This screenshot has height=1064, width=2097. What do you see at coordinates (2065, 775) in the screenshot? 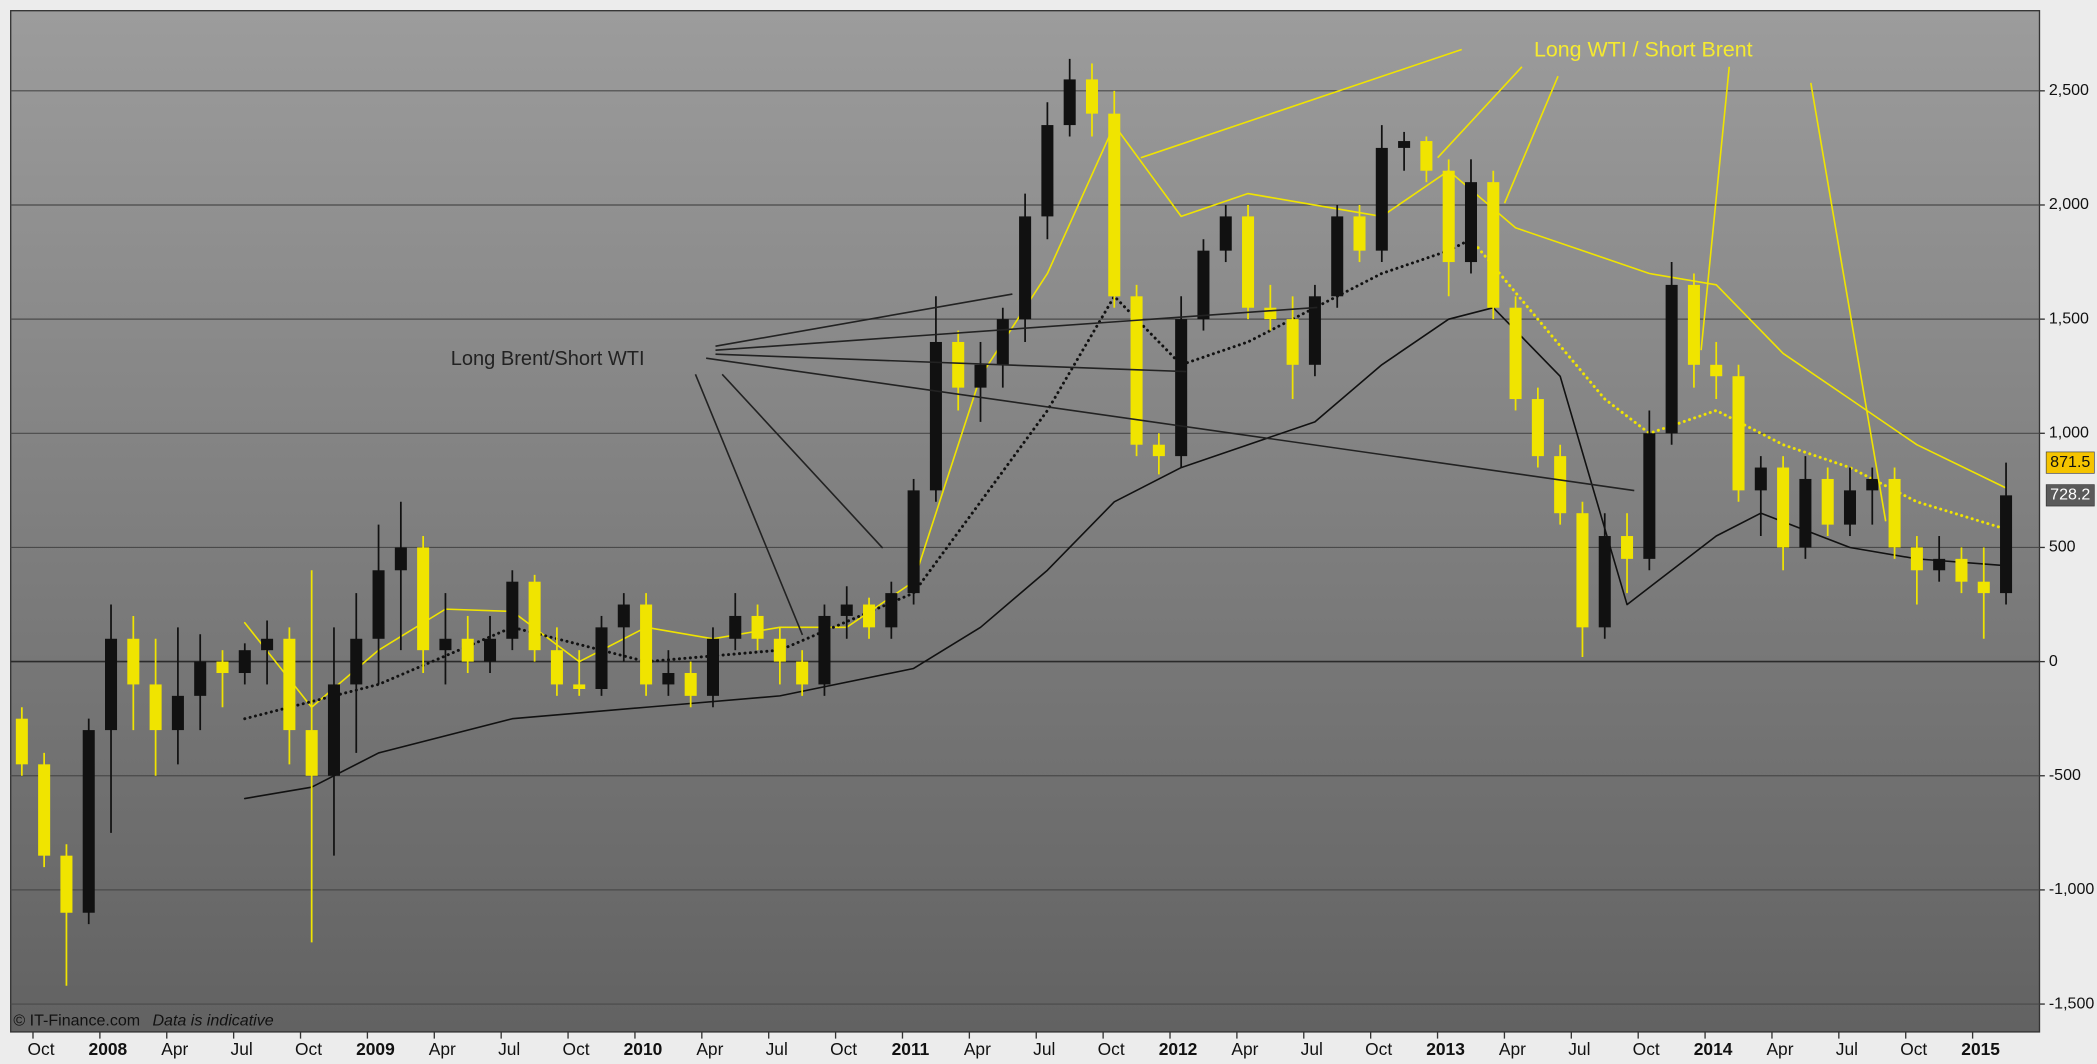
I see `y-tick-label: -500` at bounding box center [2065, 775].